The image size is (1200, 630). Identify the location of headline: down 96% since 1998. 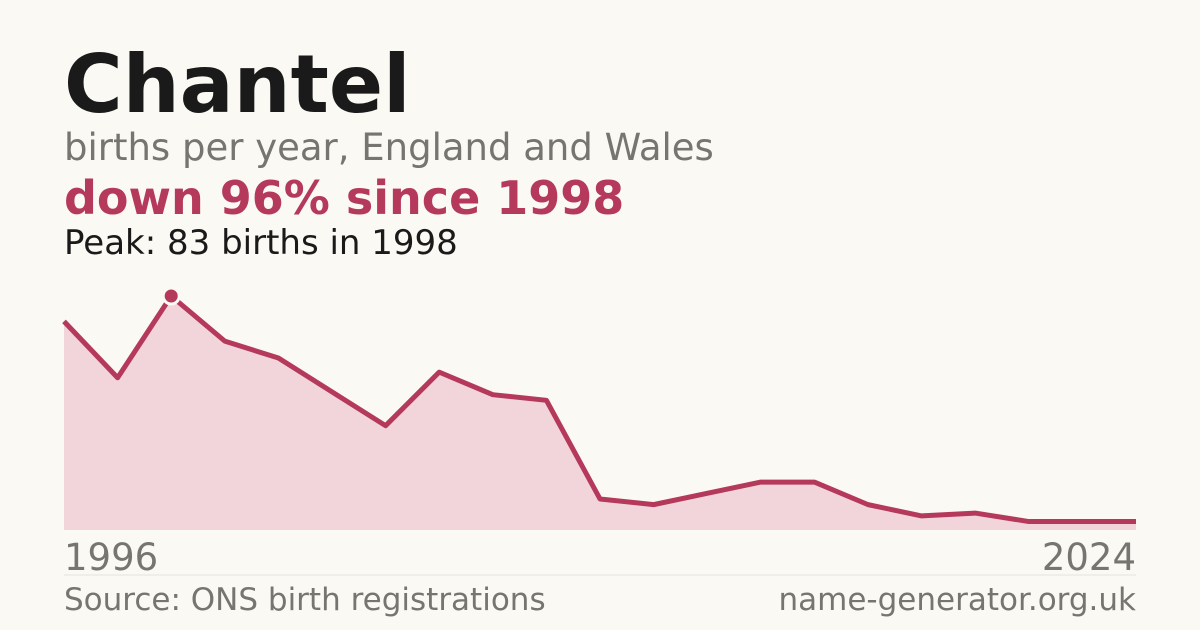
(344, 198).